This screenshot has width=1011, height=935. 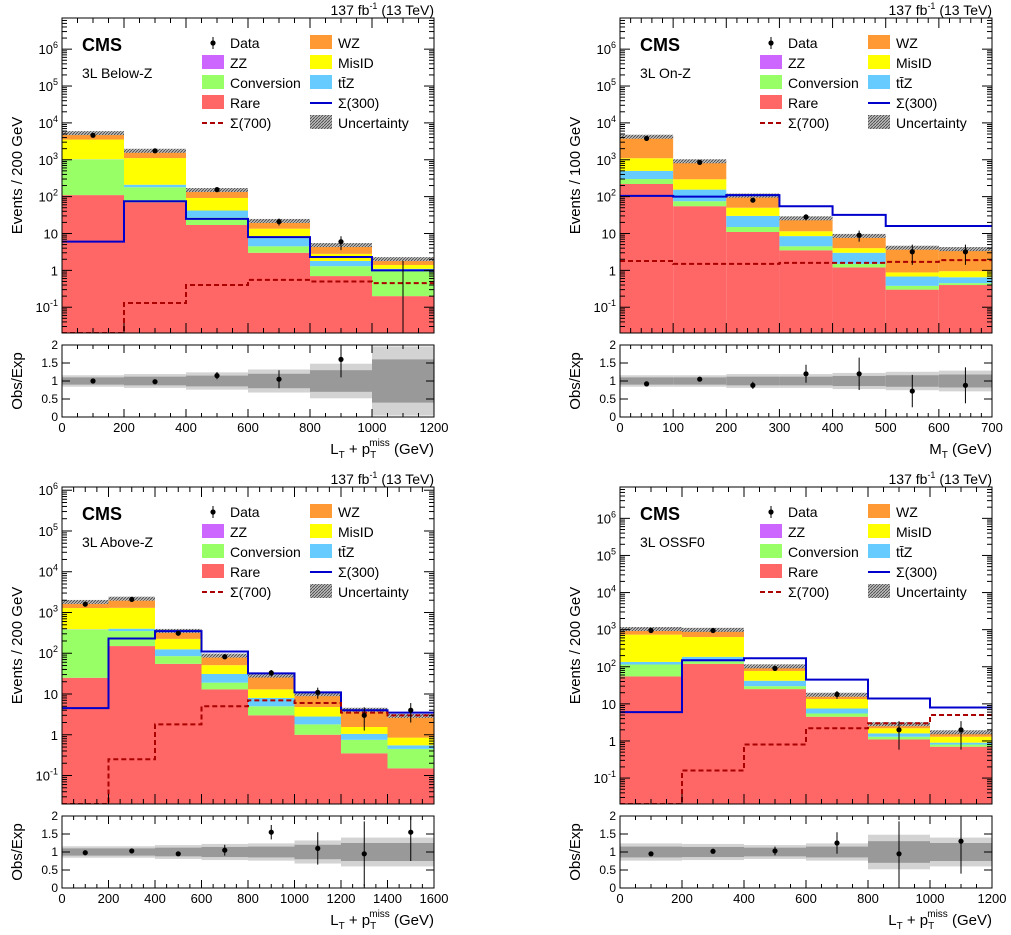 I want to click on y-tick-label: 10⁴, so click(x=606, y=592).